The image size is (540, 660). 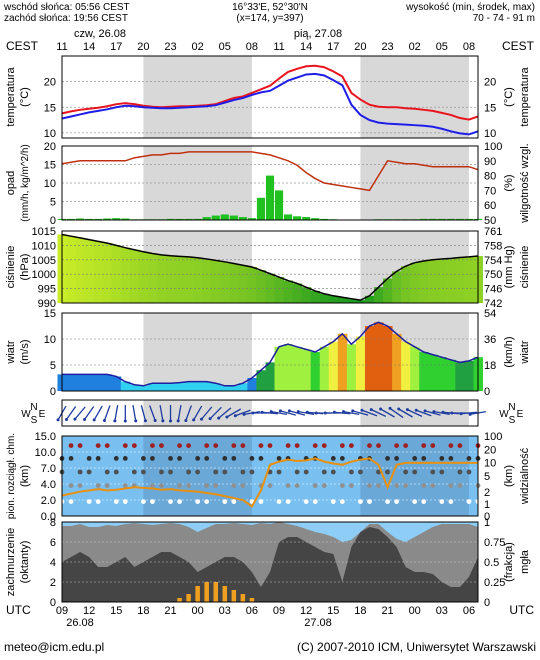 I want to click on humidity-tick-right: 80, so click(x=490, y=177).